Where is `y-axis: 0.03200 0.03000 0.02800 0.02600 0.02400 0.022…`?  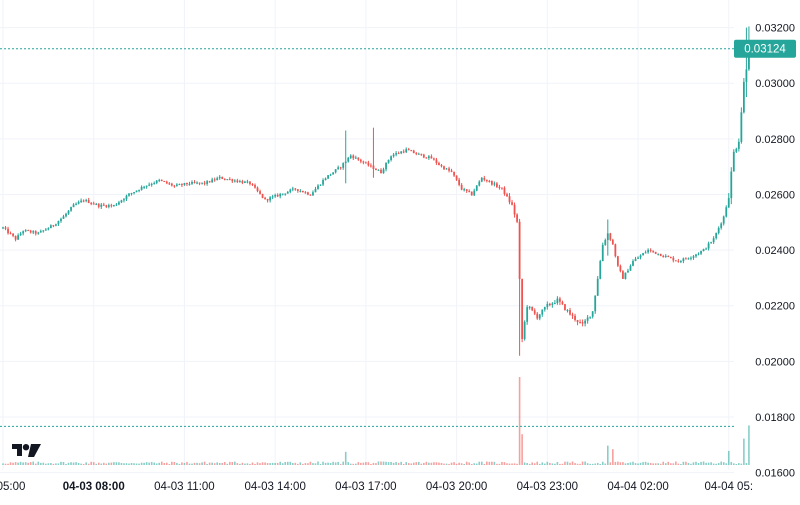 y-axis: 0.03200 0.03000 0.02800 0.02600 0.02400 0.022… is located at coordinates (775, 251).